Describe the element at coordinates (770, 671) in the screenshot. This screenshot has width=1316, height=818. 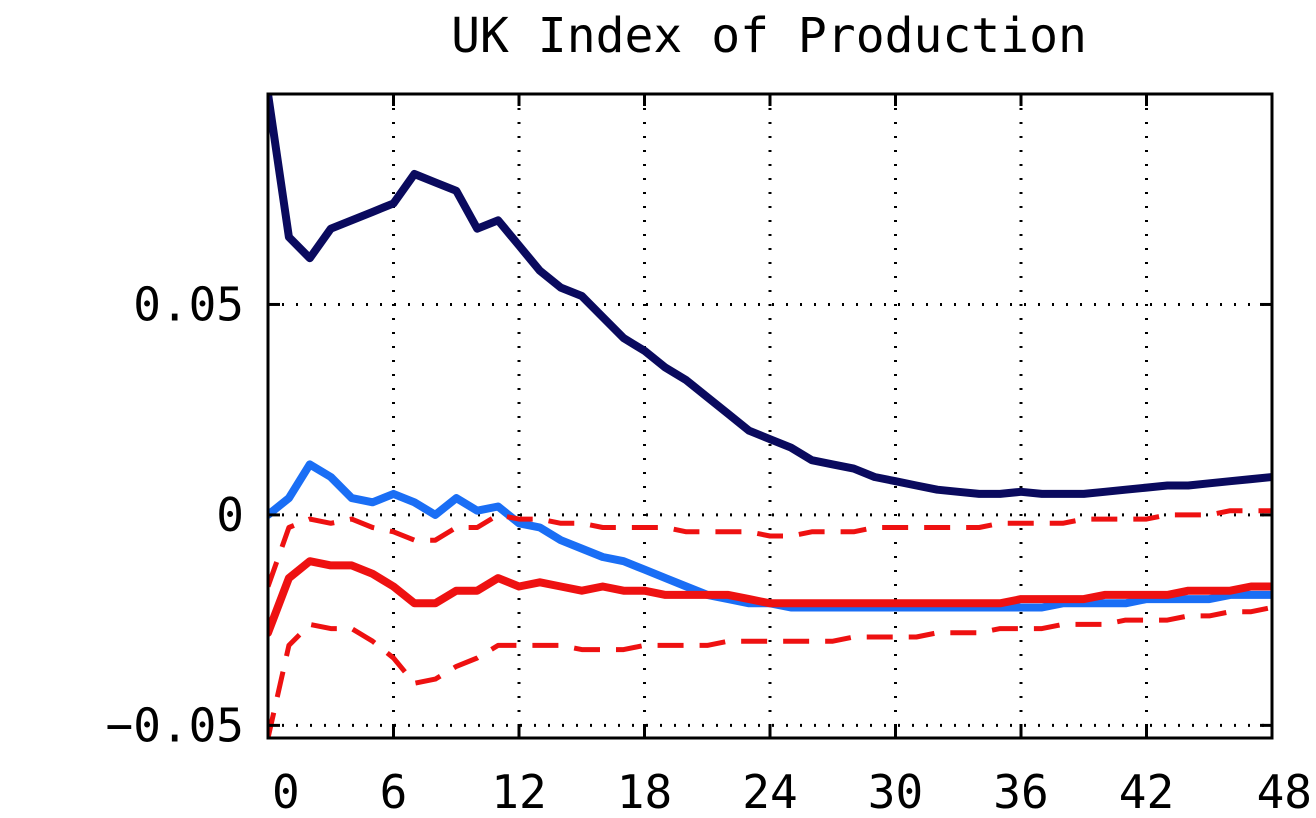
I see `series-red-lower-band` at that location.